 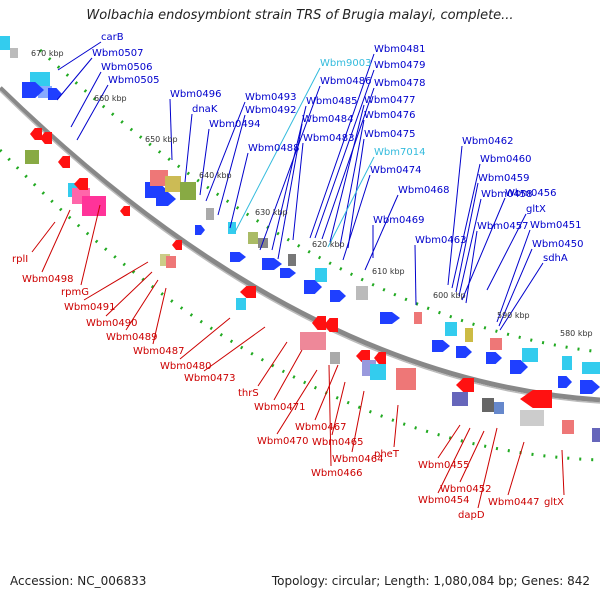 What do you see at coordinates (75, 292) in the screenshot?
I see `gene-label: rpmG` at bounding box center [75, 292].